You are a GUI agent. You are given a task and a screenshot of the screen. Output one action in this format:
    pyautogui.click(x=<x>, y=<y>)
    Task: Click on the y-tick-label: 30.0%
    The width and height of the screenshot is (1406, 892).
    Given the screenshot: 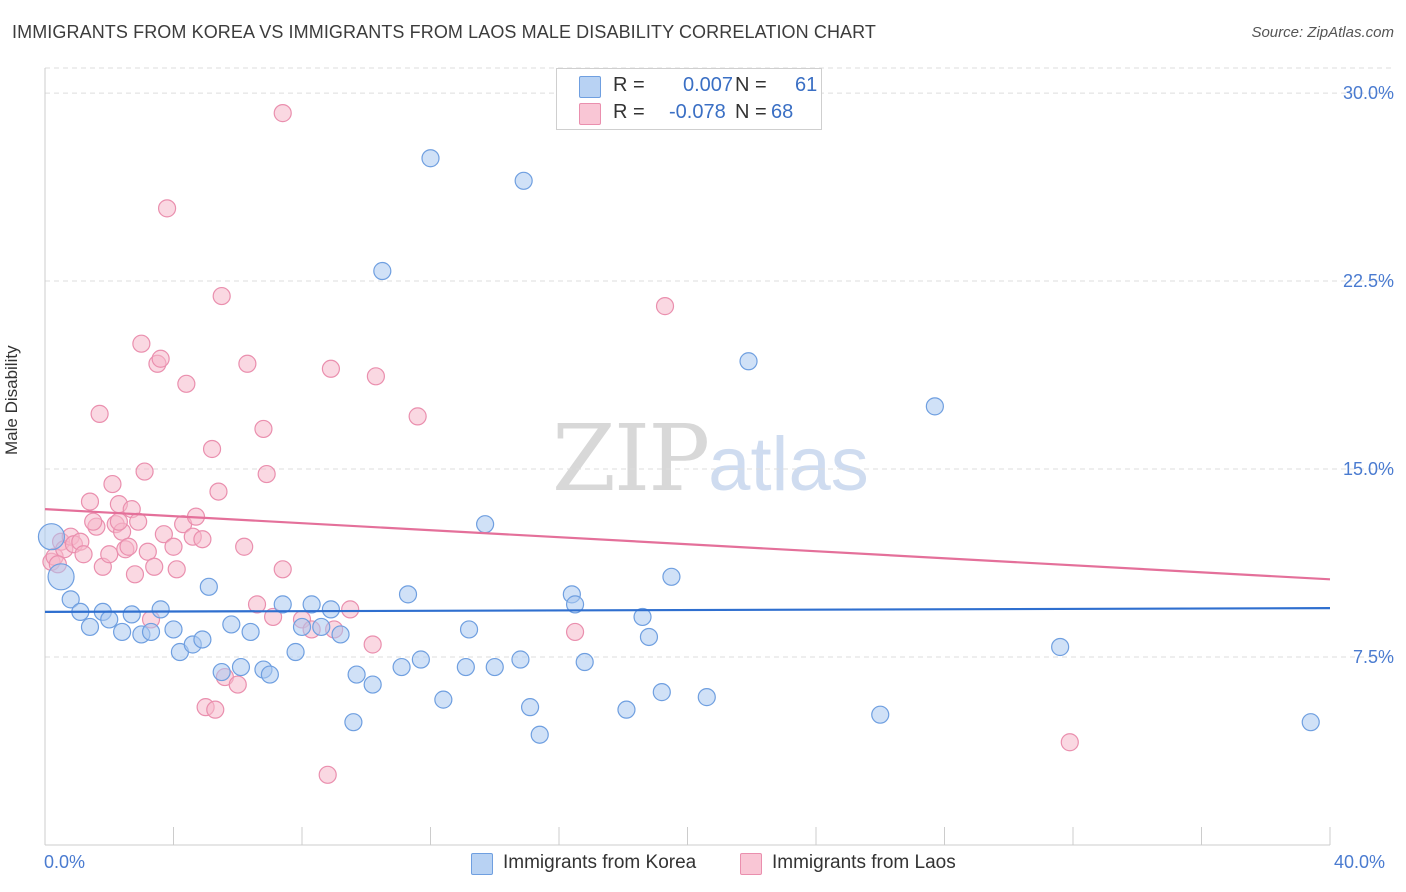 What is the action you would take?
    pyautogui.click(x=1368, y=93)
    